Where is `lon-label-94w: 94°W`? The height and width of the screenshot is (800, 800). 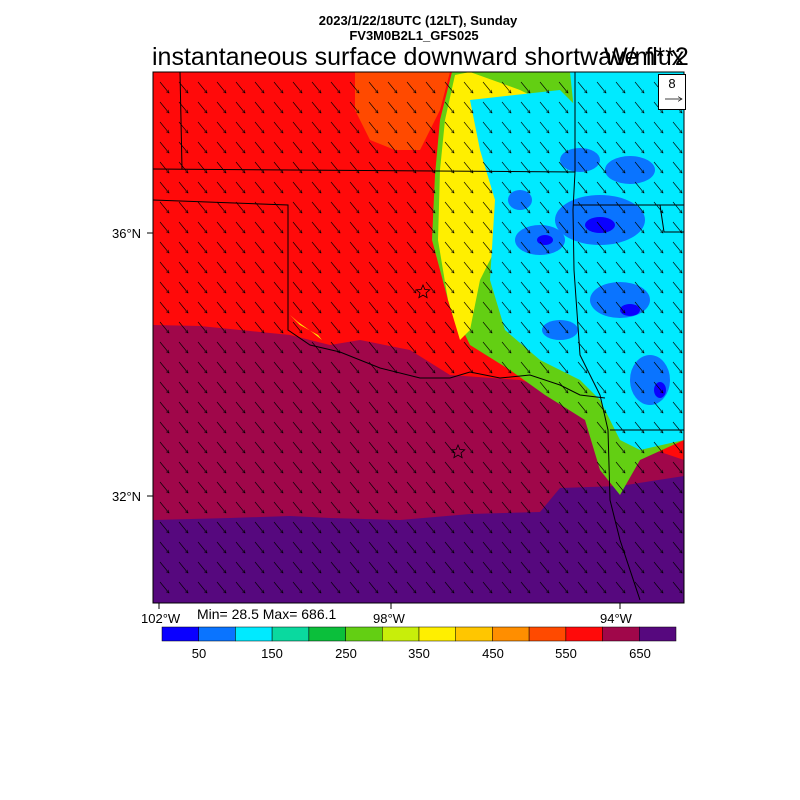 lon-label-94w: 94°W is located at coordinates (616, 618).